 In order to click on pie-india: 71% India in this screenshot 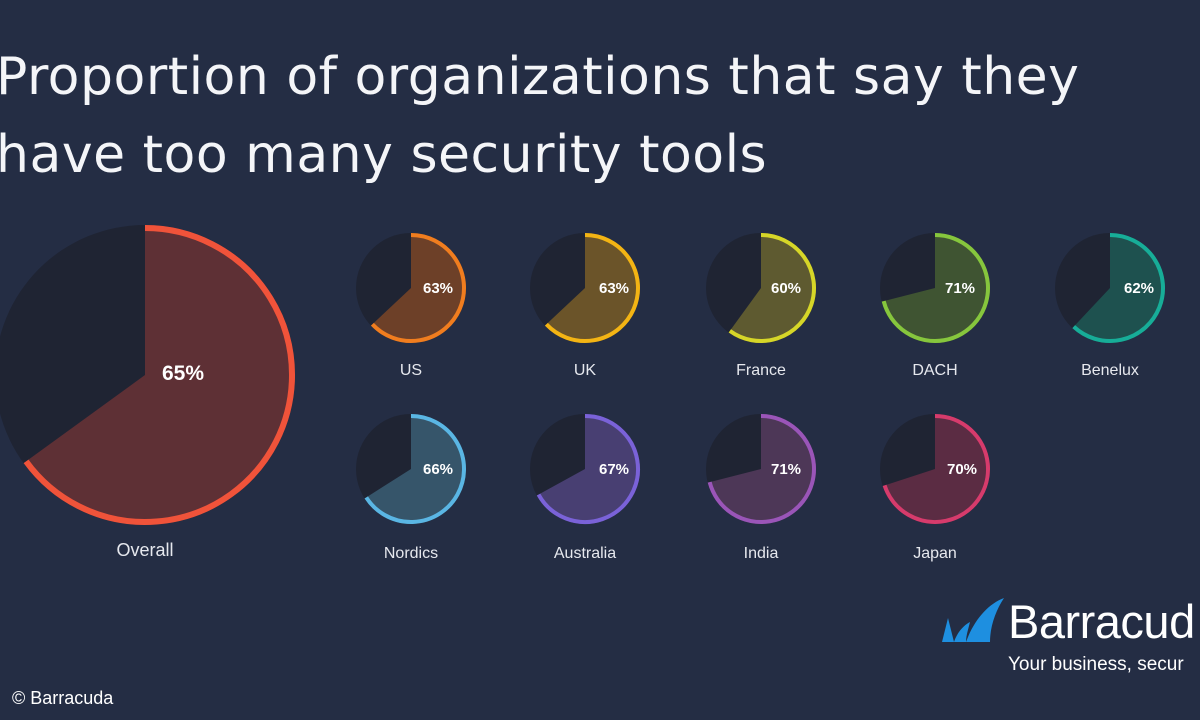, I will do `click(761, 488)`.